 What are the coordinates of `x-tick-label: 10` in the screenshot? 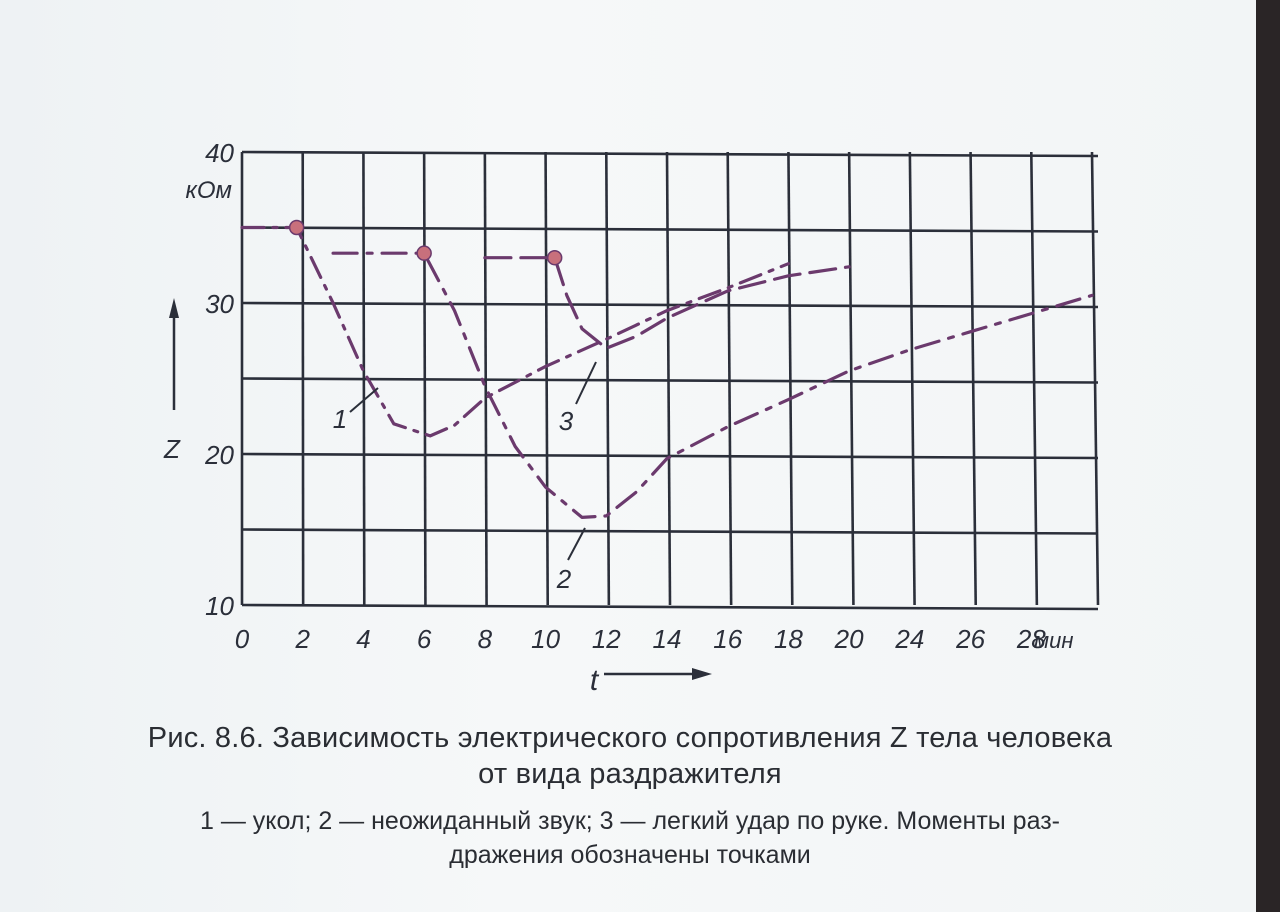 It's located at (545, 639).